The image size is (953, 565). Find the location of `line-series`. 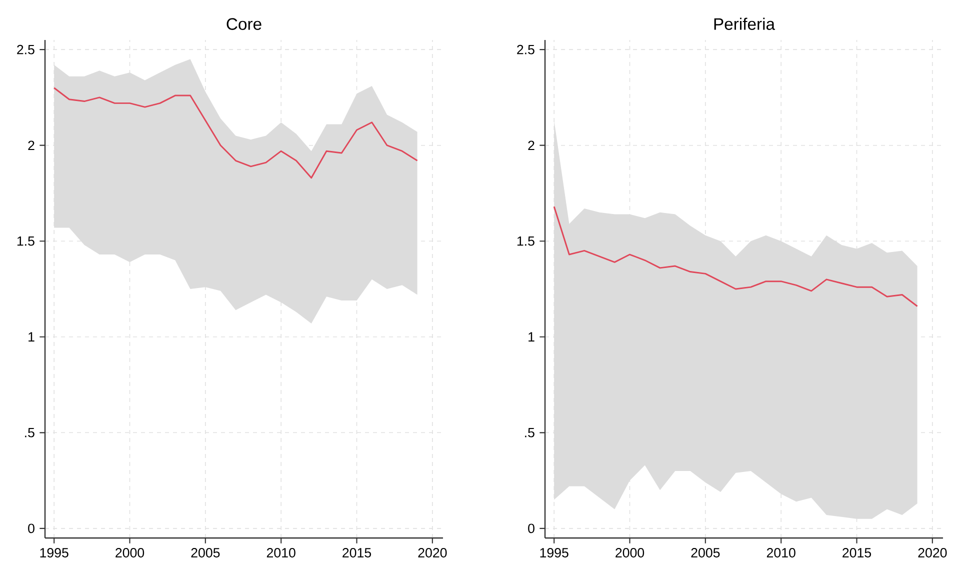

line-series is located at coordinates (735, 256).